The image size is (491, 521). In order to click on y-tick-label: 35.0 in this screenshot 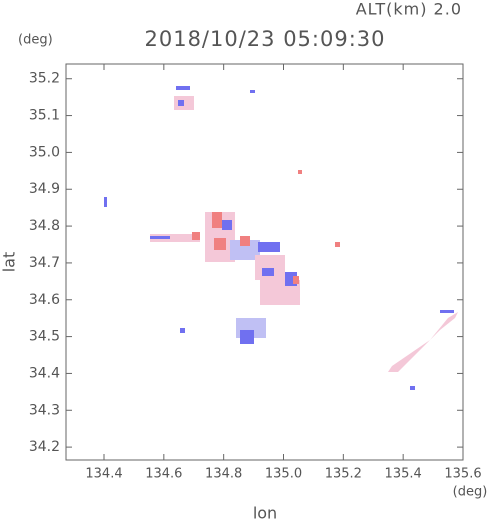, I will do `click(44, 152)`.